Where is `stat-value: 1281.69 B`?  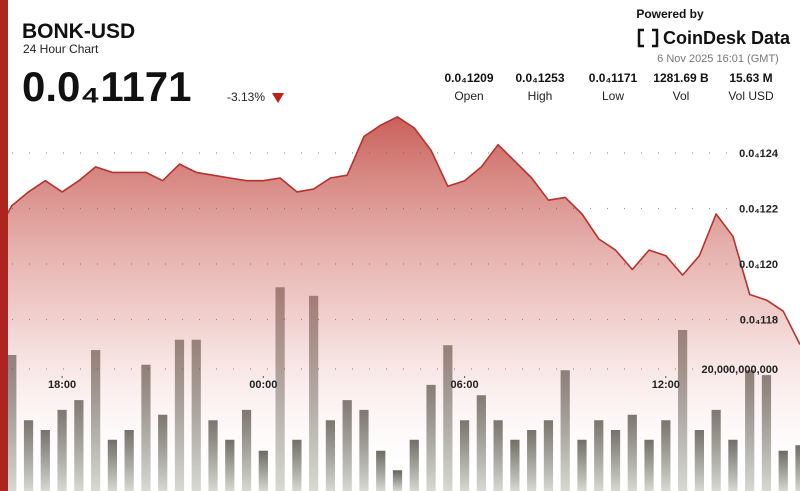
stat-value: 1281.69 B is located at coordinates (681, 78).